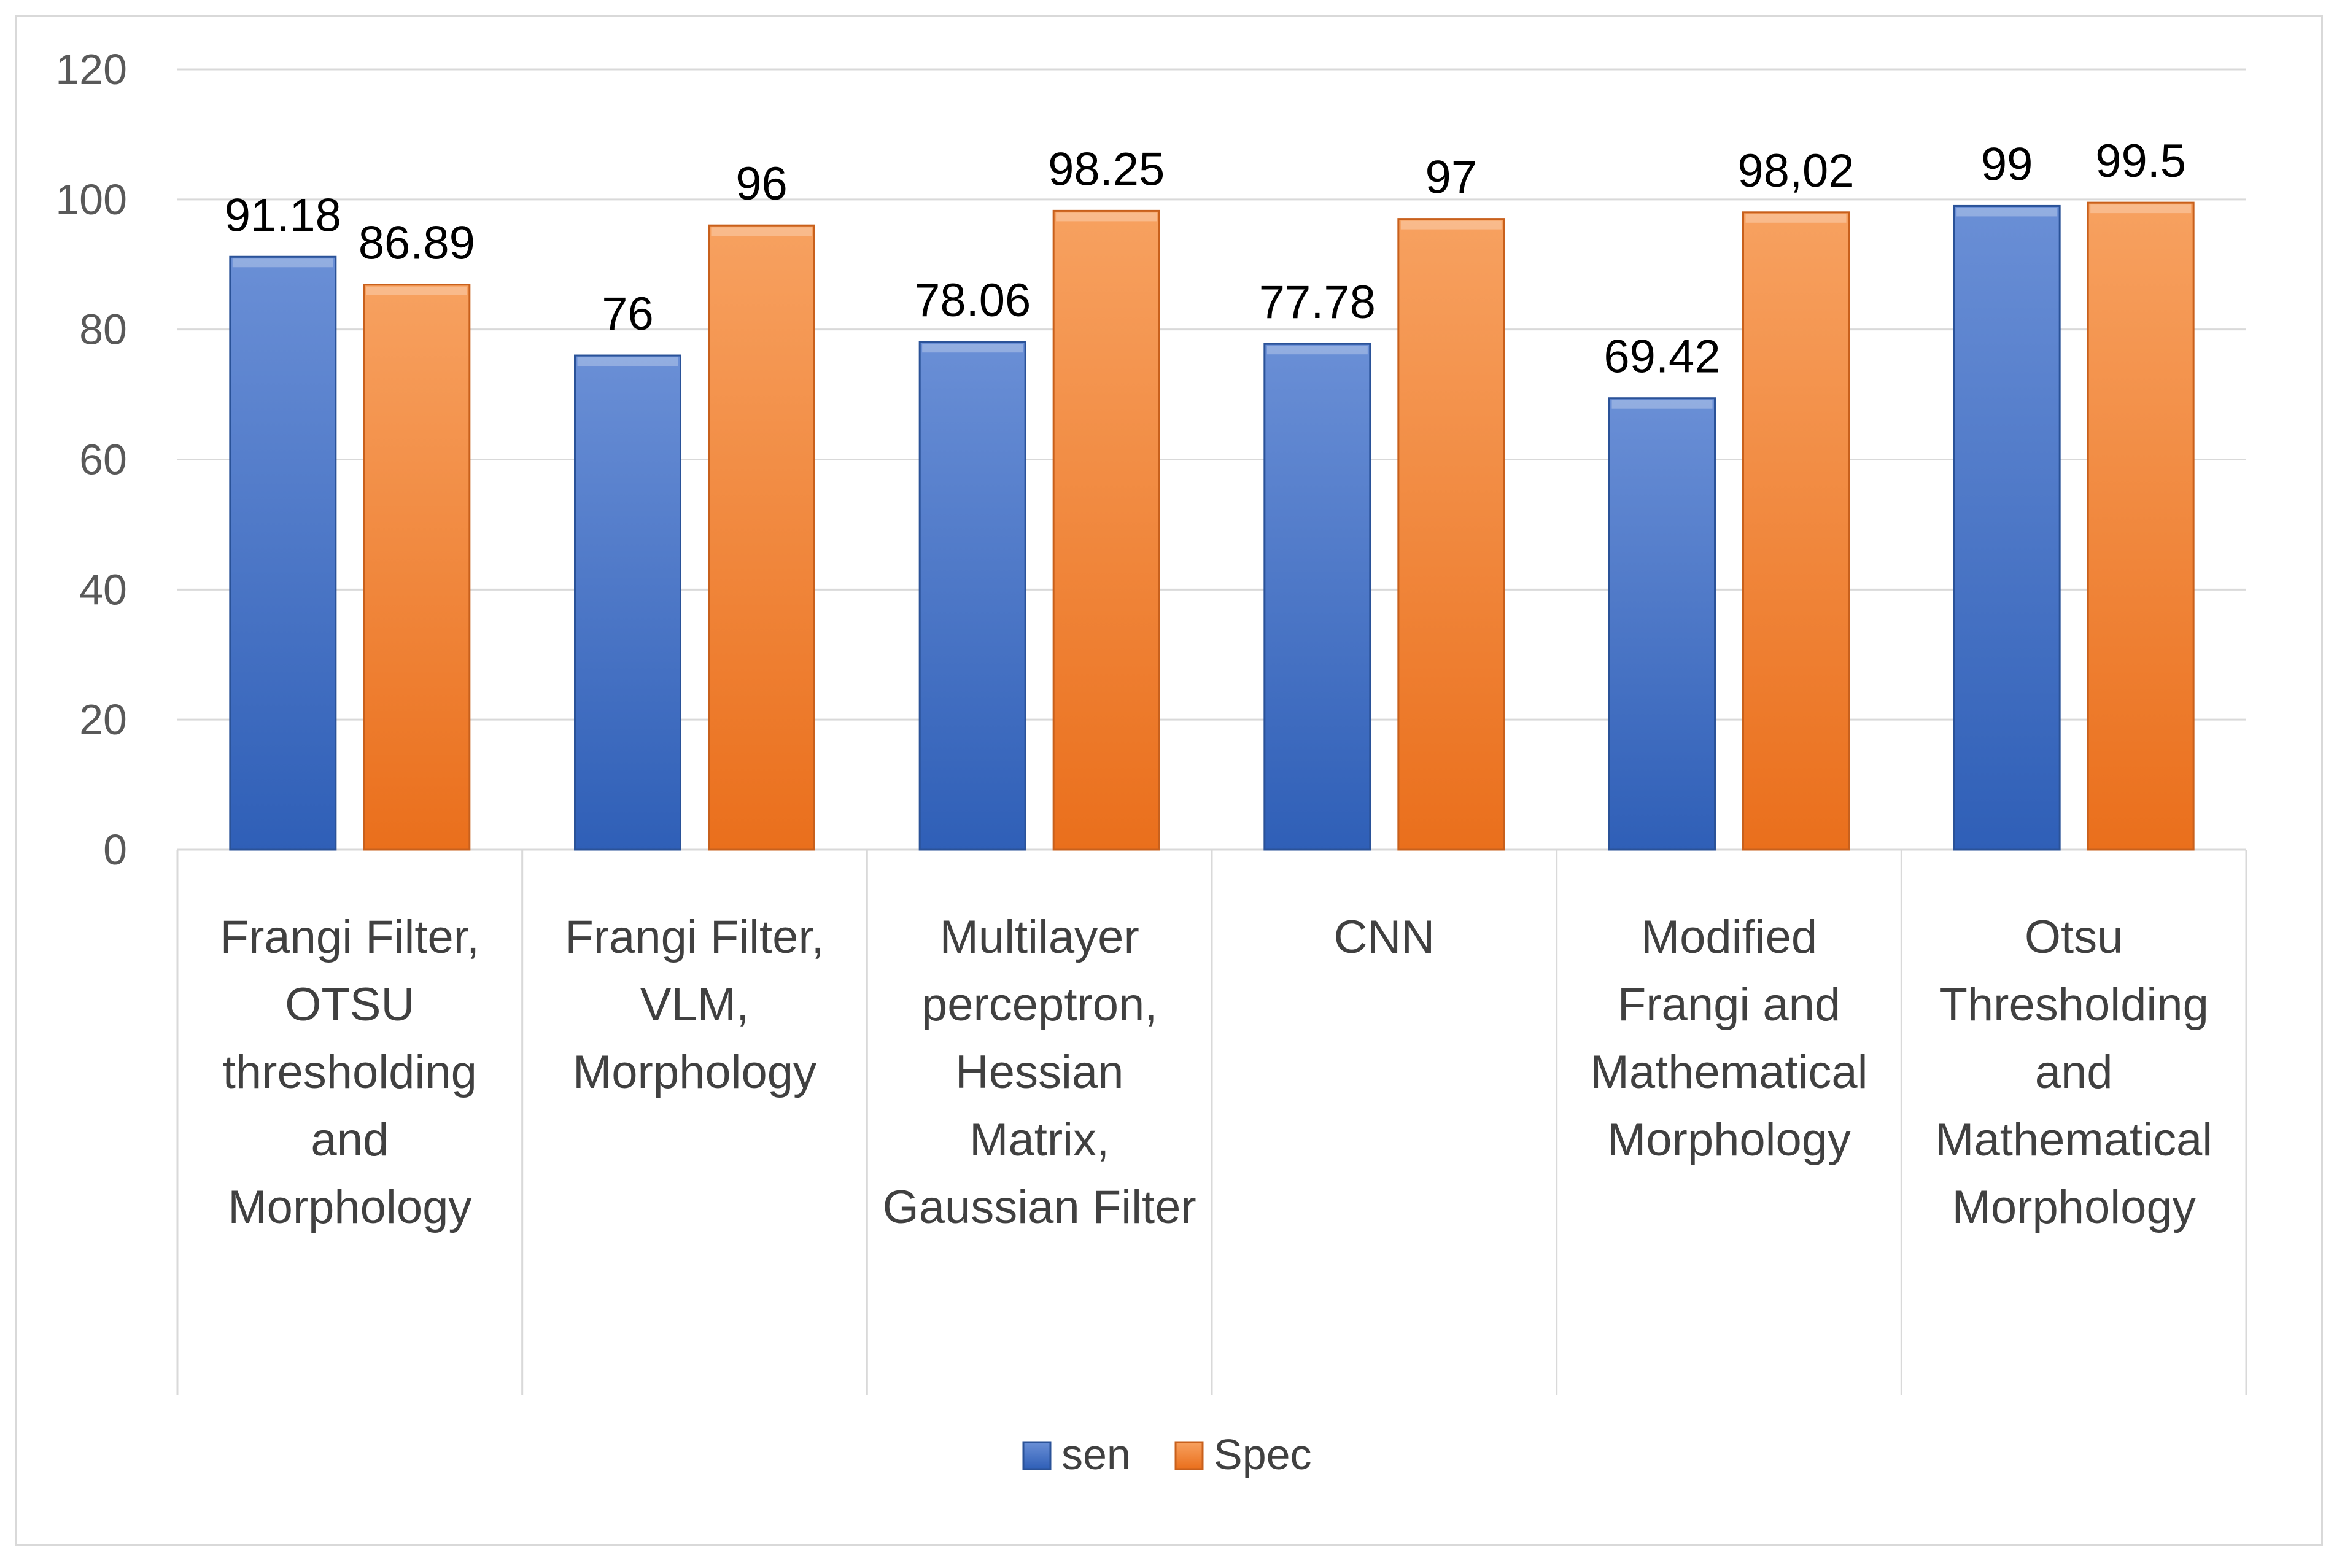 The height and width of the screenshot is (1568, 2342). What do you see at coordinates (1167, 1454) in the screenshot?
I see `legend: sen Spec` at bounding box center [1167, 1454].